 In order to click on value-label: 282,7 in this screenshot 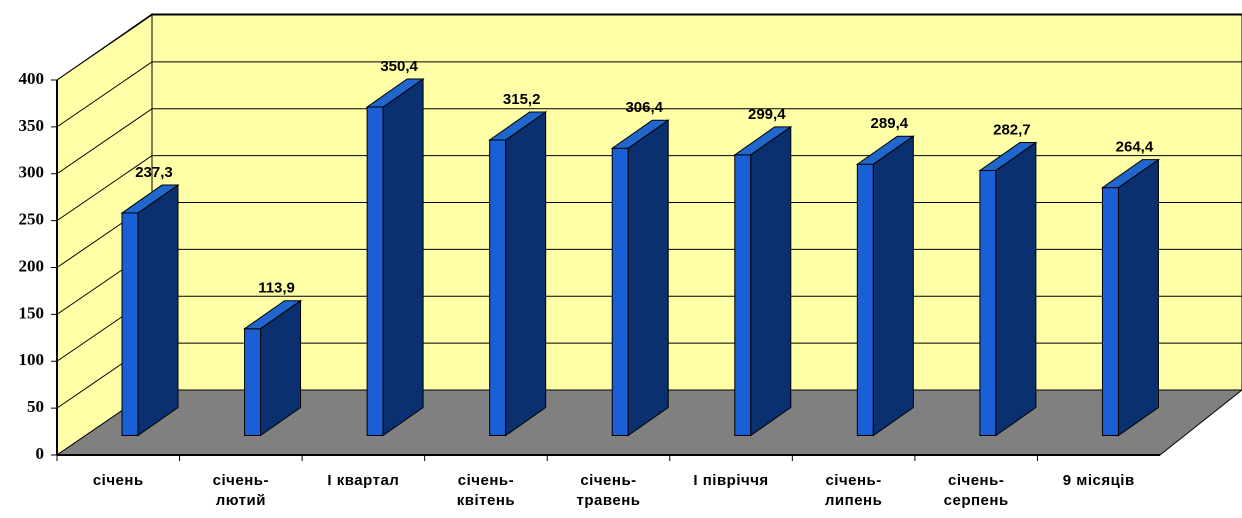, I will do `click(1012, 129)`.